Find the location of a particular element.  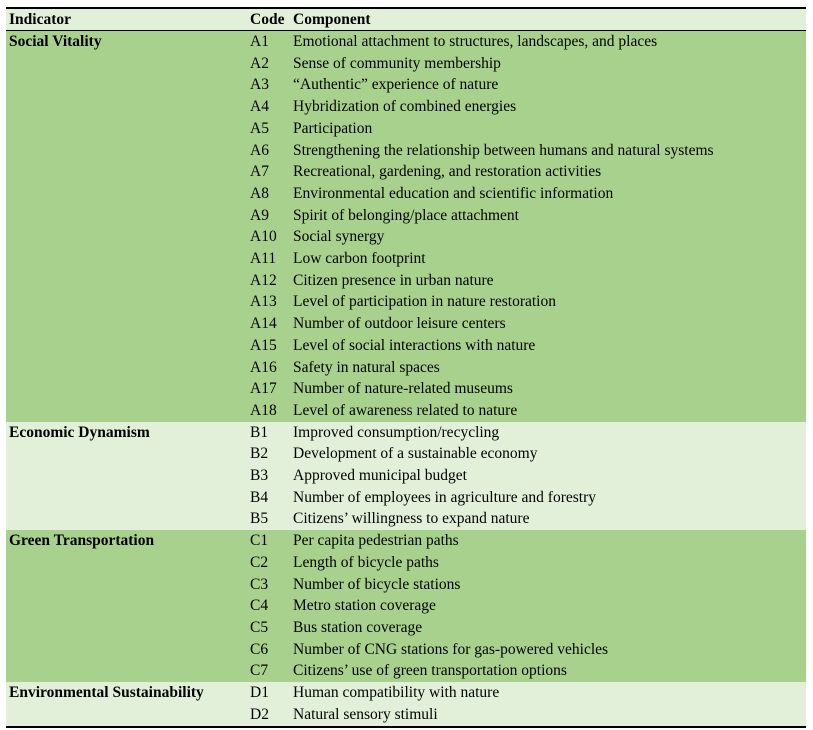

component-cell: Per capita pedestrian paths is located at coordinates (376, 541).